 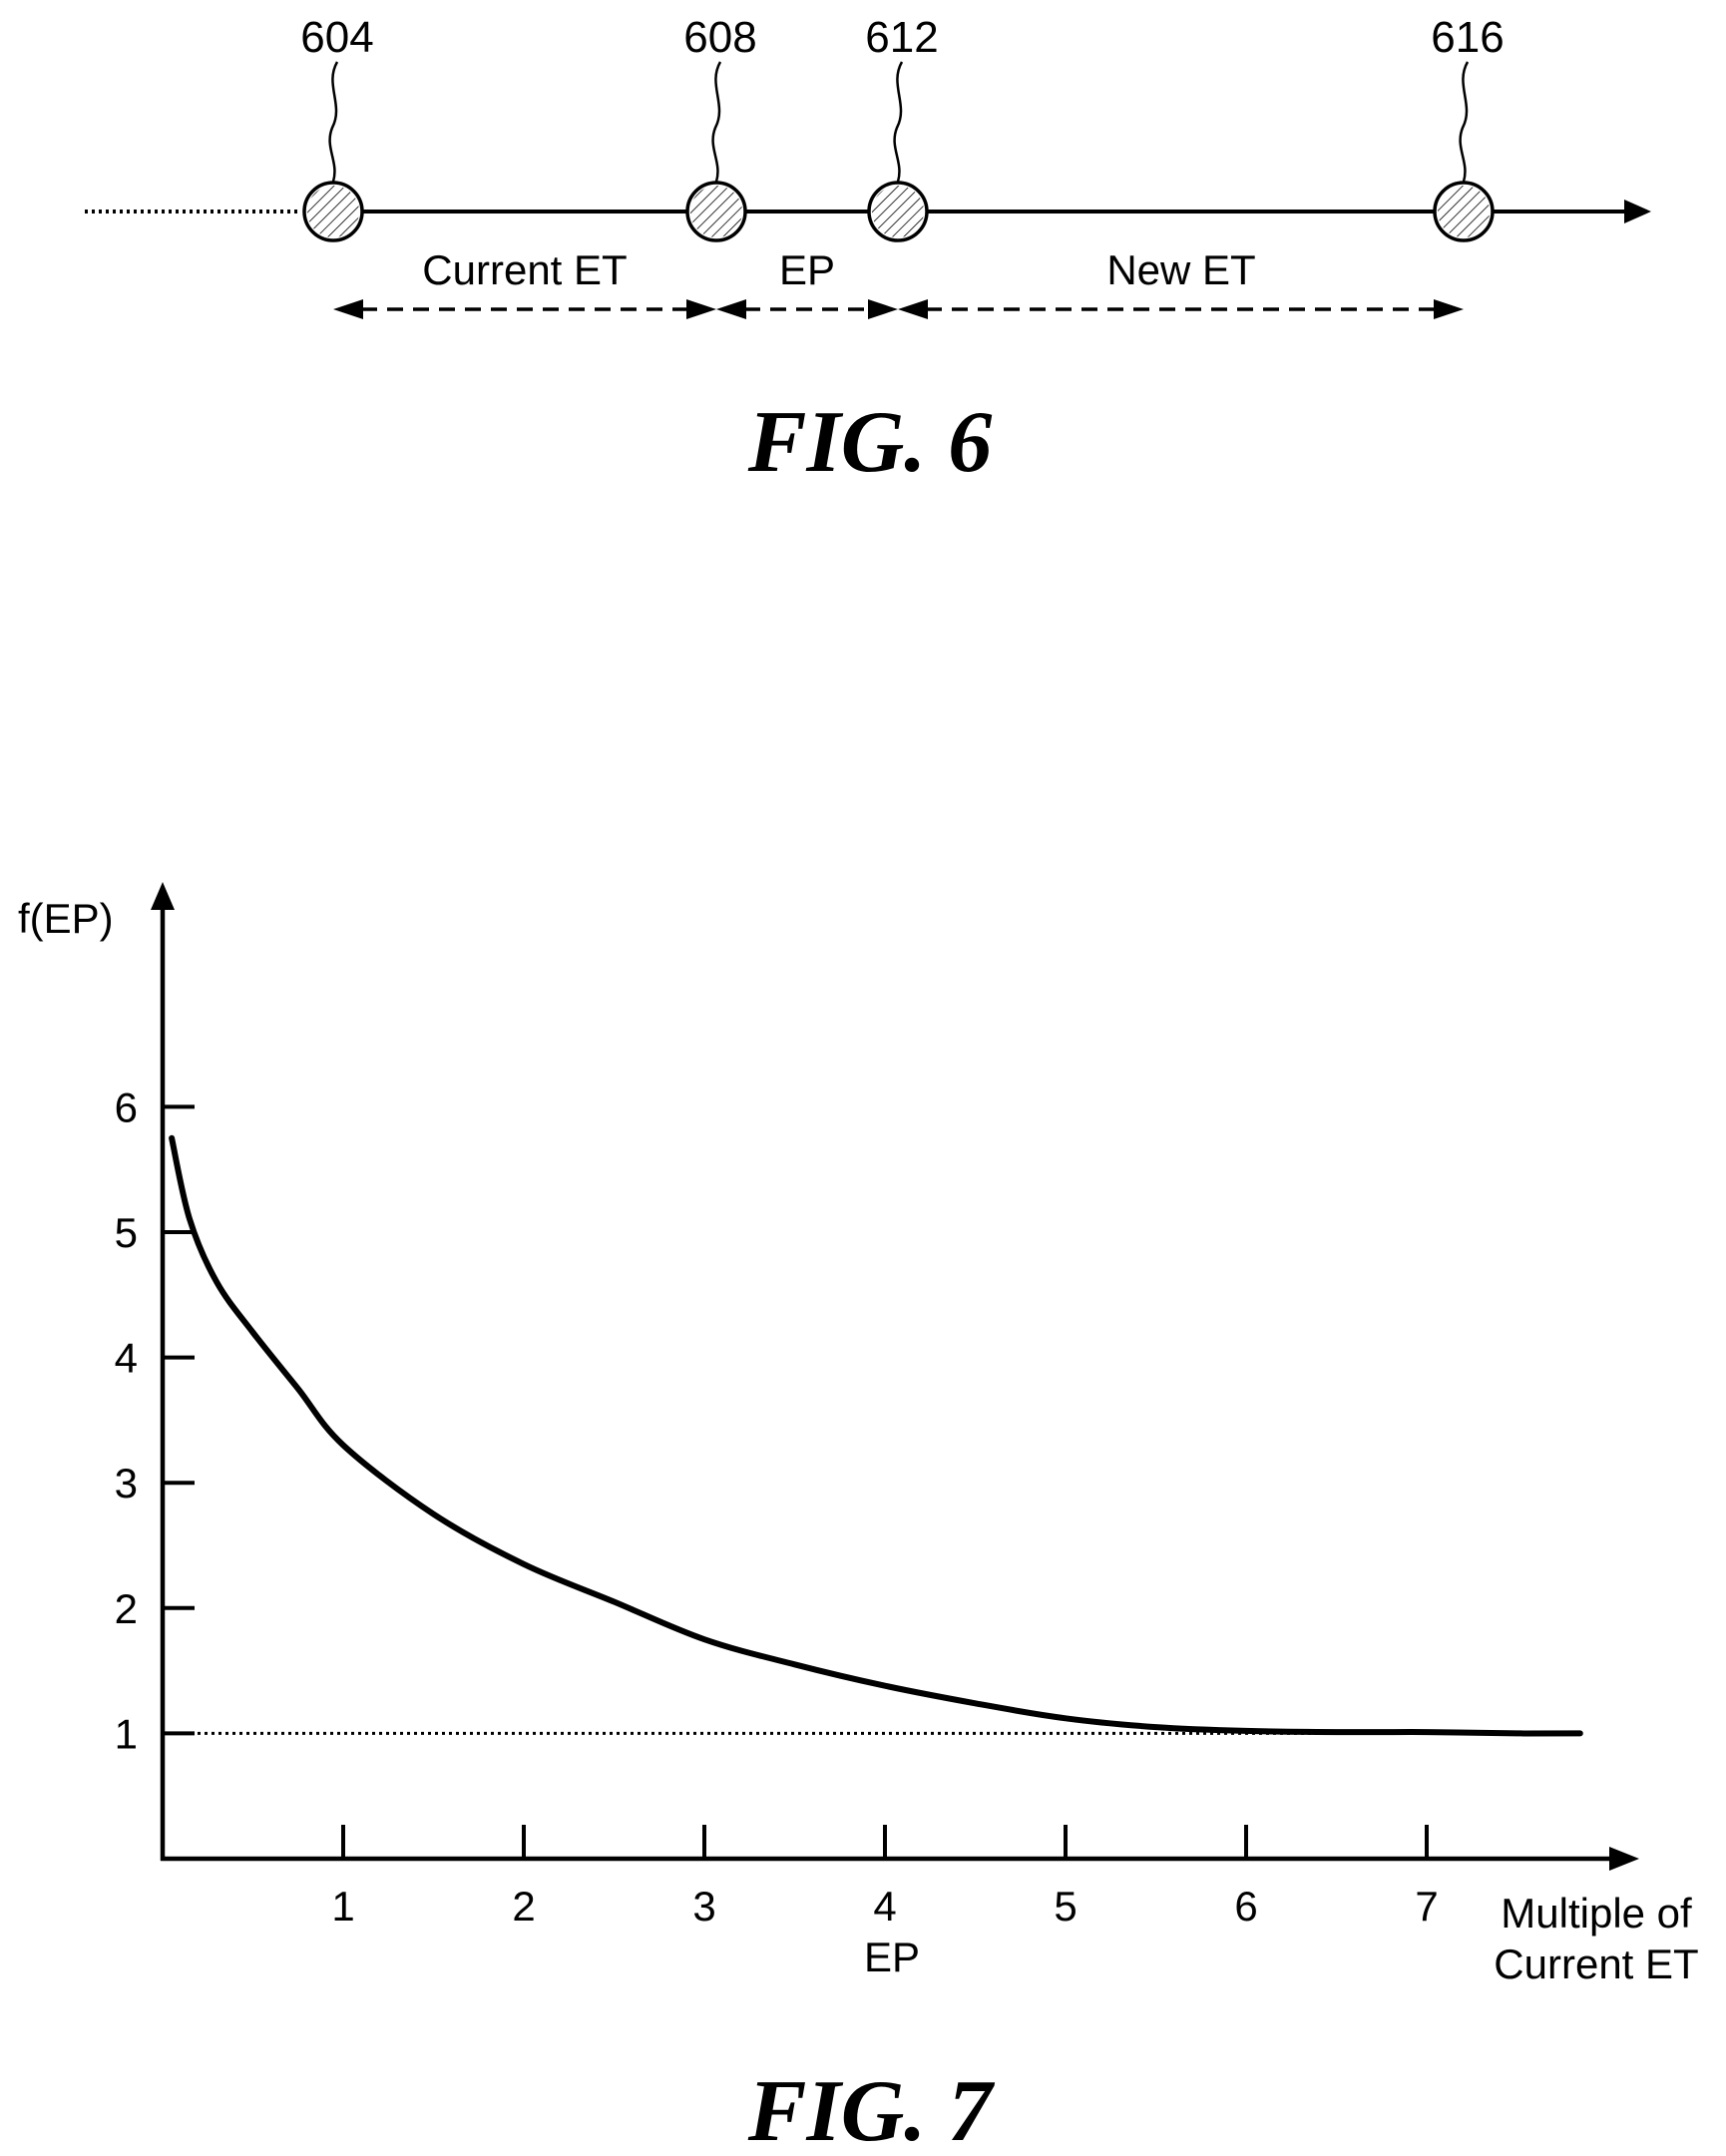 What do you see at coordinates (719, 37) in the screenshot?
I see `ref-label-608: 608` at bounding box center [719, 37].